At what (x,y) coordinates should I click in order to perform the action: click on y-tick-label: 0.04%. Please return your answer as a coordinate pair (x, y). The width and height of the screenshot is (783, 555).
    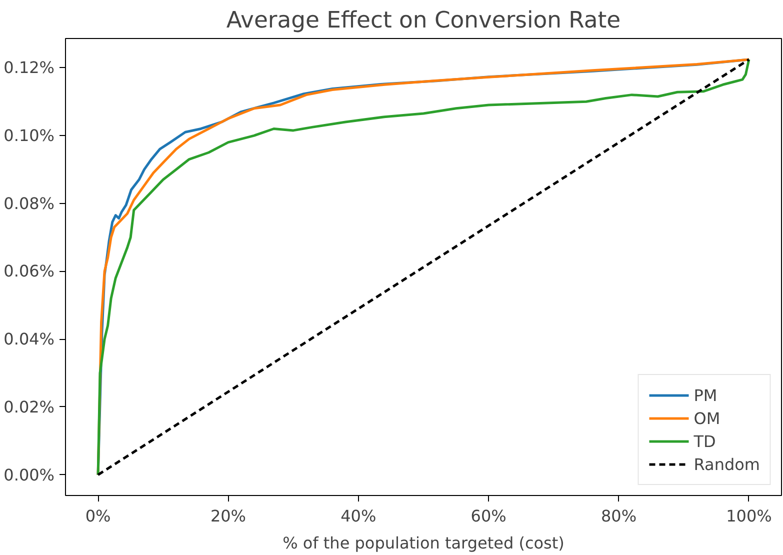
    Looking at the image, I should click on (29, 339).